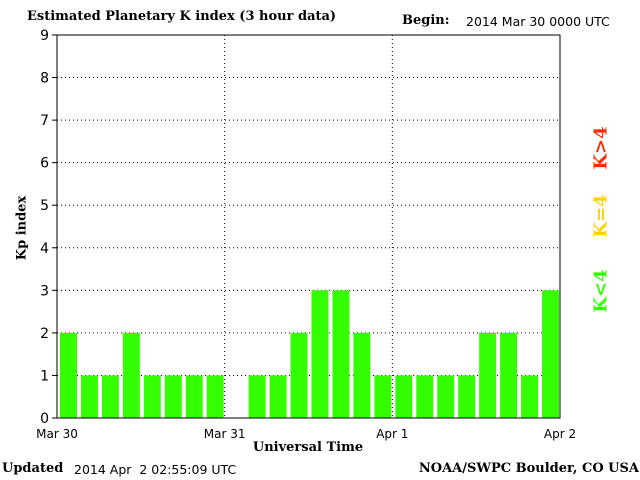  Describe the element at coordinates (601, 291) in the screenshot. I see `legend-k-below-4: K<4` at that location.